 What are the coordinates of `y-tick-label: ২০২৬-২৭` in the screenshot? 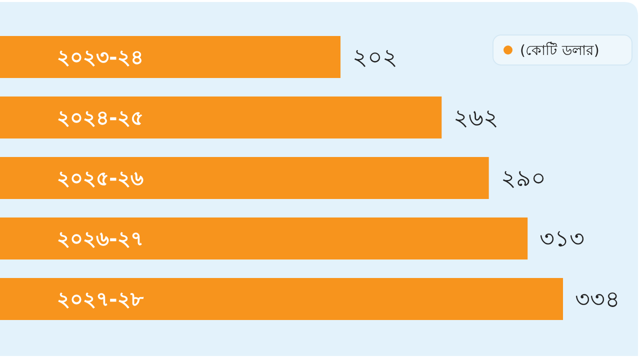 It's located at (100, 238).